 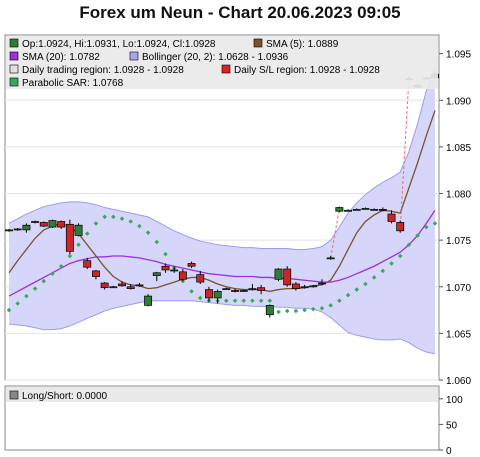 What do you see at coordinates (14, 82) in the screenshot?
I see `legend-swatch-sar` at bounding box center [14, 82].